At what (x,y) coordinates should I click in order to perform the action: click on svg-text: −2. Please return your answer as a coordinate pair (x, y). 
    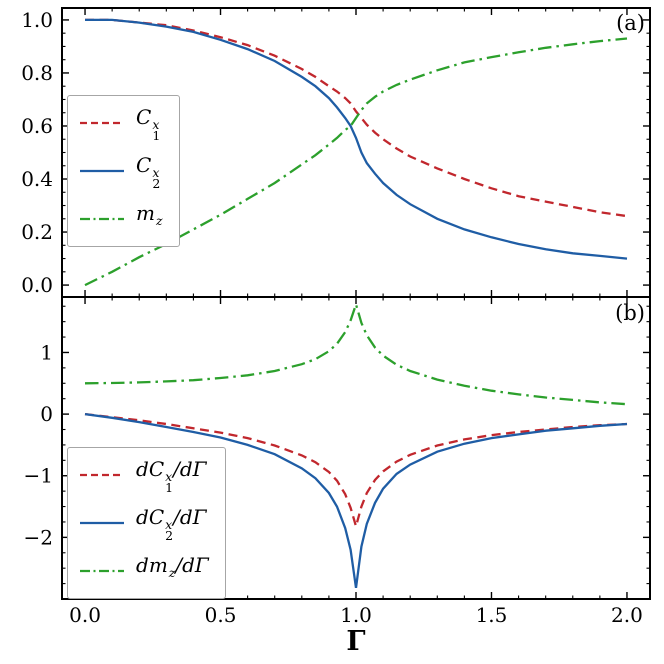
    Looking at the image, I should click on (38, 537).